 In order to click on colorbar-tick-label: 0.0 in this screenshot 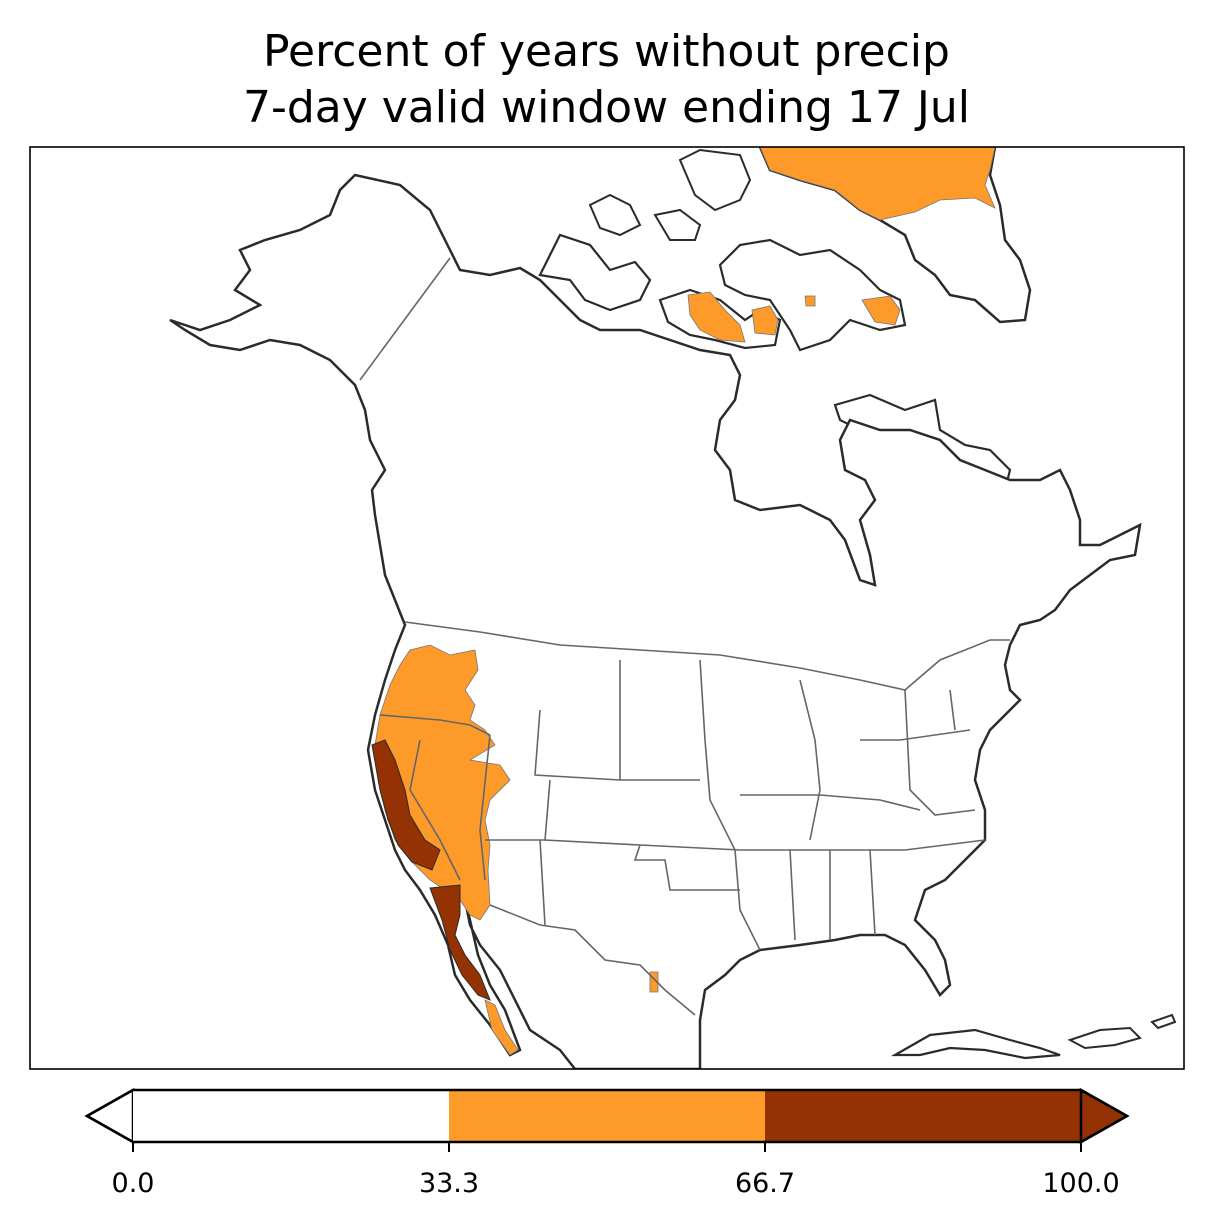, I will do `click(133, 1183)`.